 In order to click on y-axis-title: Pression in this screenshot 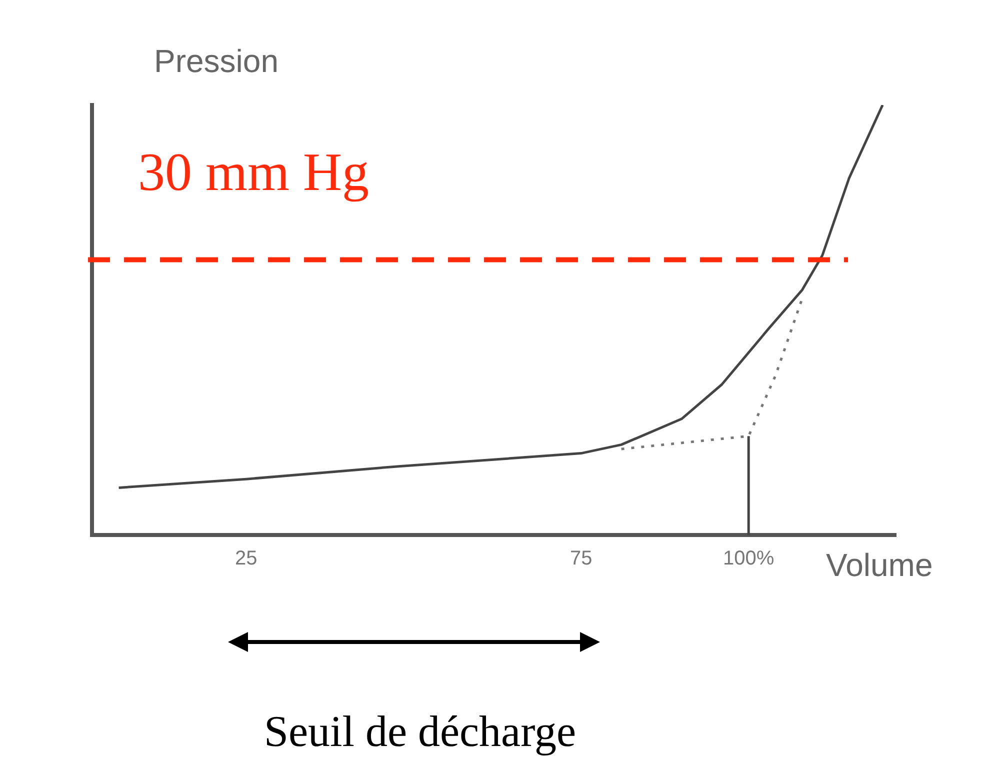, I will do `click(216, 60)`.